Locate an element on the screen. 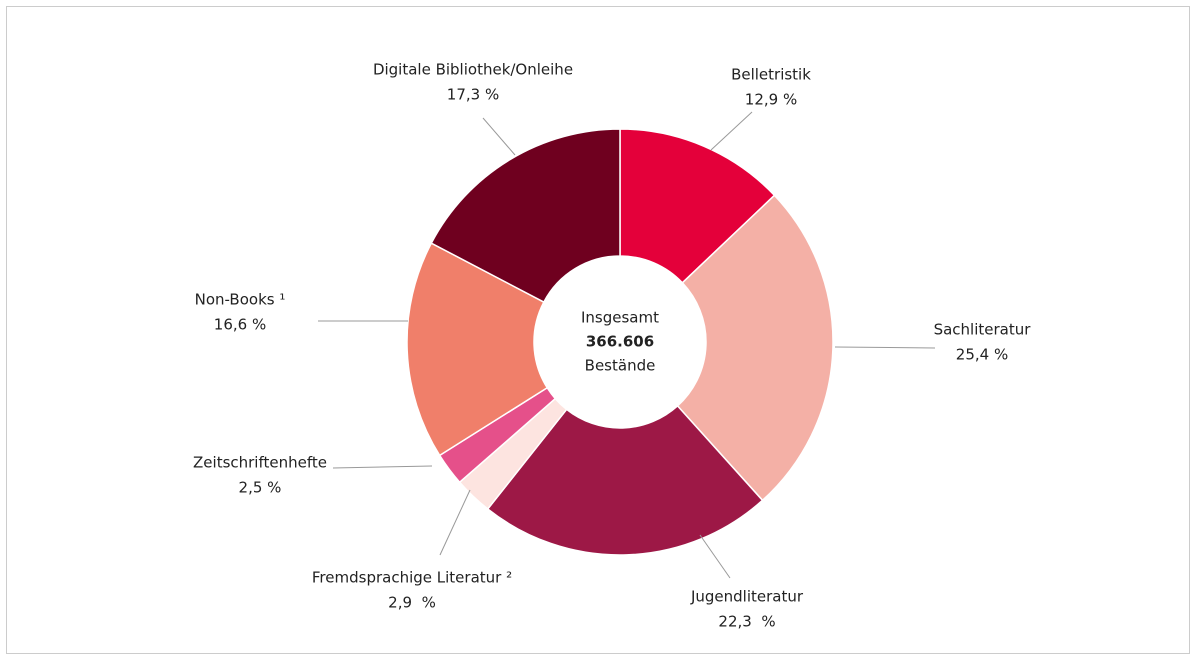 This screenshot has height=660, width=1196. value-label: 25,4 % is located at coordinates (982, 355).